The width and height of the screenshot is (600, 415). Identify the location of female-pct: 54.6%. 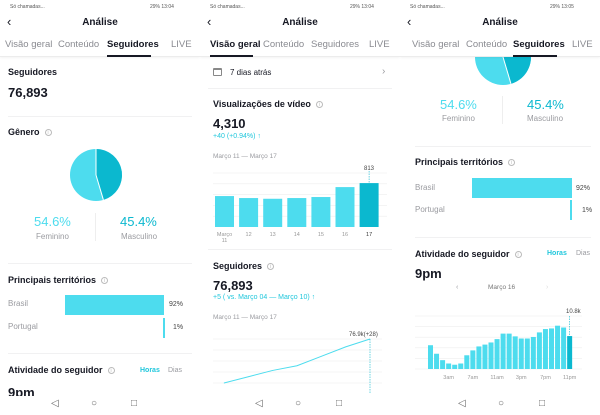
(52, 221).